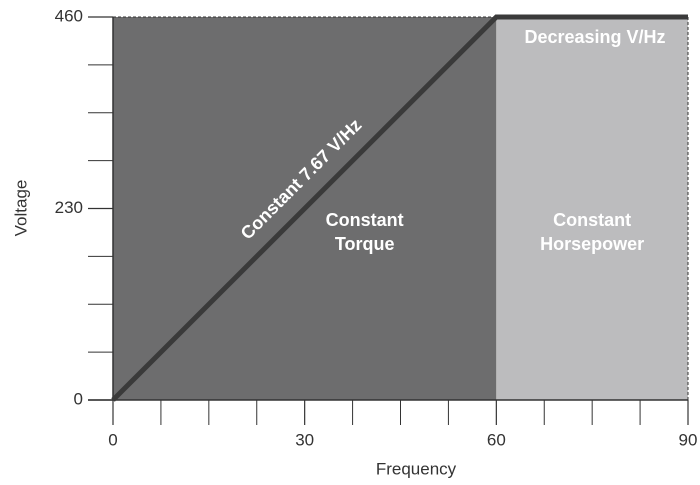 The width and height of the screenshot is (700, 485). What do you see at coordinates (69, 15) in the screenshot?
I see `y-tick-label: 460` at bounding box center [69, 15].